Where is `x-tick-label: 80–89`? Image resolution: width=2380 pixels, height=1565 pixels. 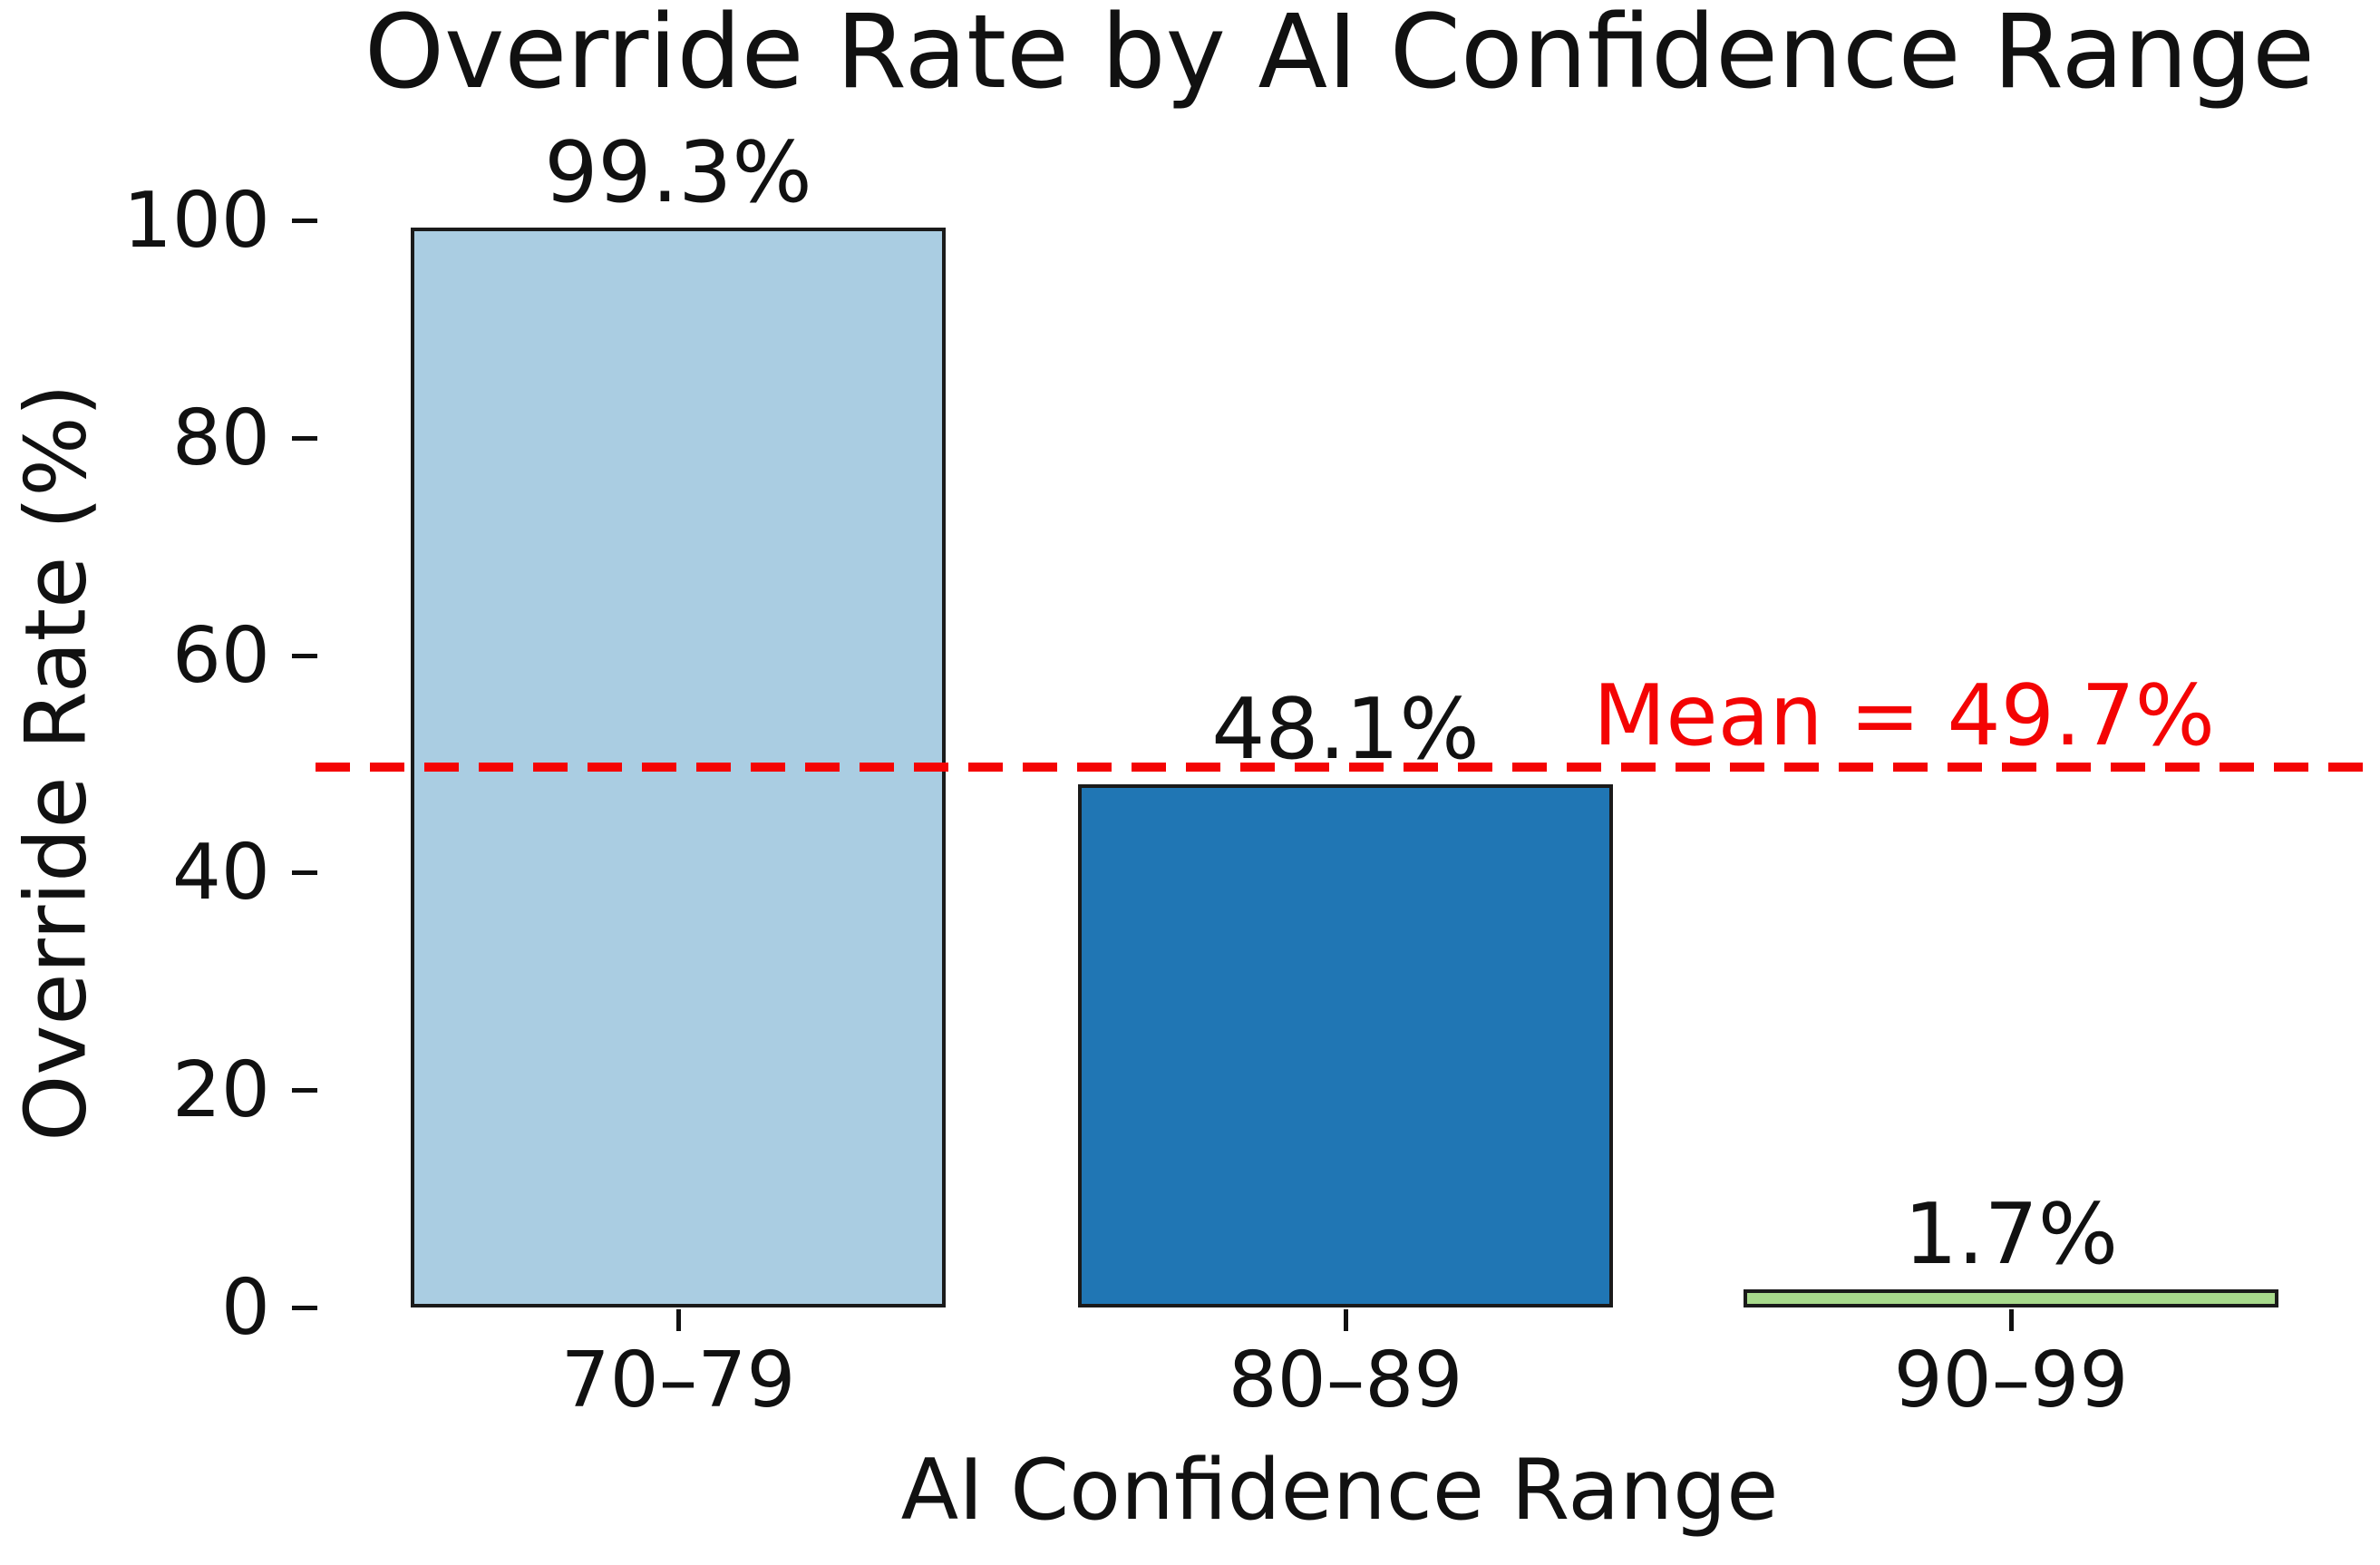 x-tick-label: 80–89 is located at coordinates (1345, 1380).